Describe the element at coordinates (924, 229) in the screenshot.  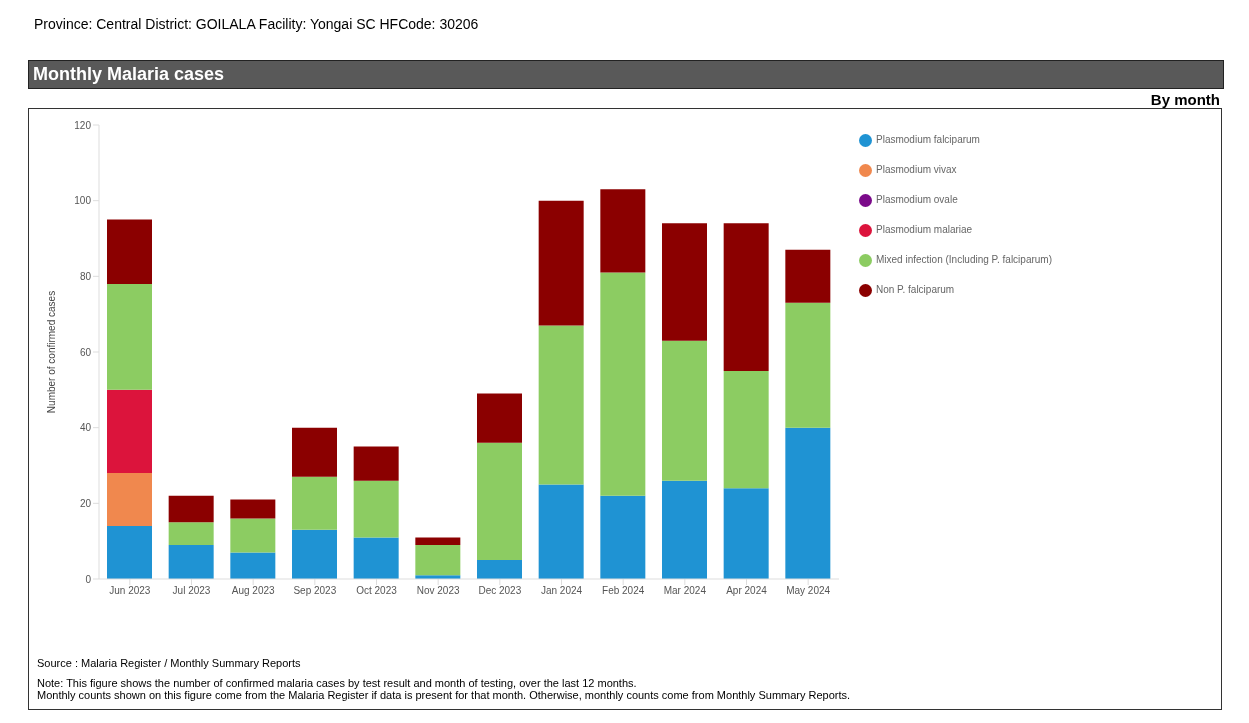
I see `legend-label: Plasmodium malariae` at that location.